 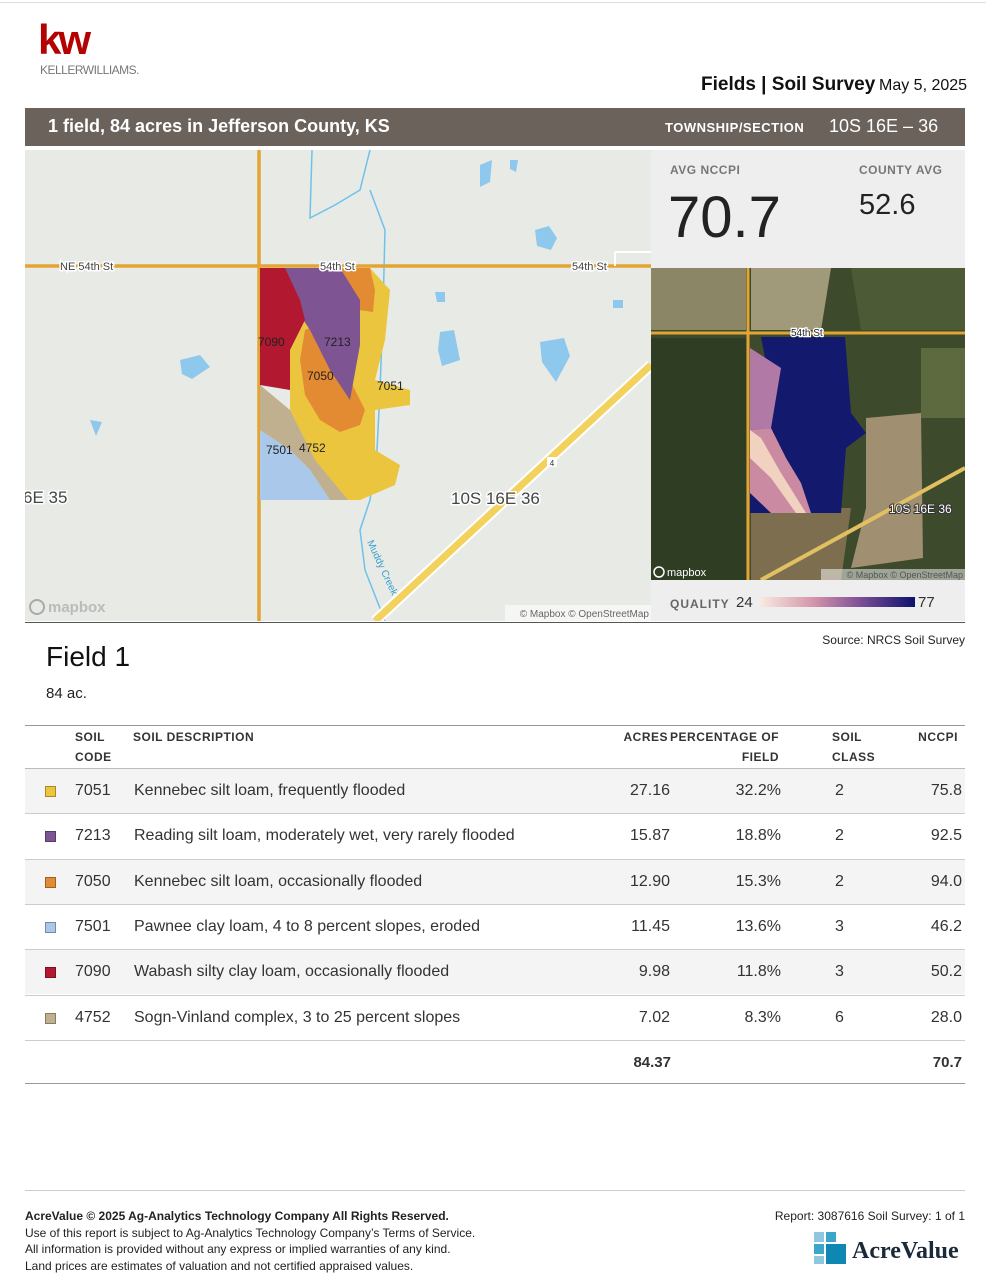 I want to click on field-acres: 84 ac., so click(x=66, y=693).